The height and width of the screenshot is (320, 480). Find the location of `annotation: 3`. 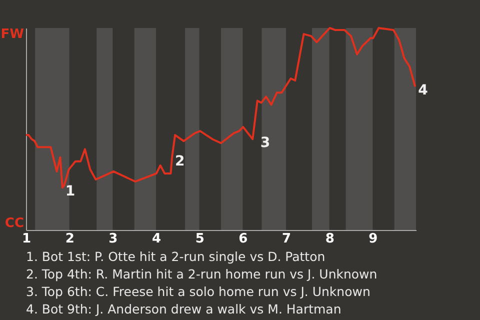

annotation: 3 is located at coordinates (265, 143).